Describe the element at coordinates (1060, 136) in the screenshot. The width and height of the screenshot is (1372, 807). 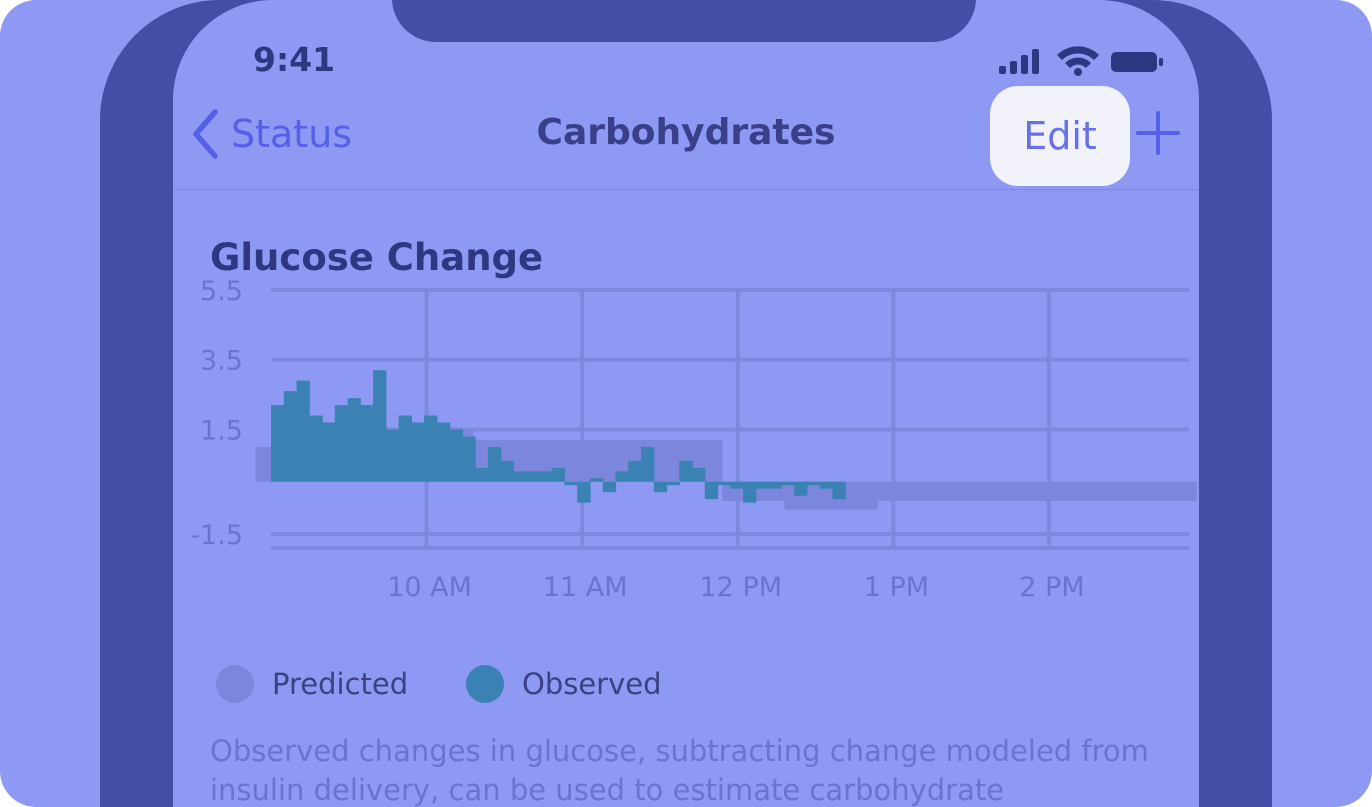
I see `edit-button: Edit` at that location.